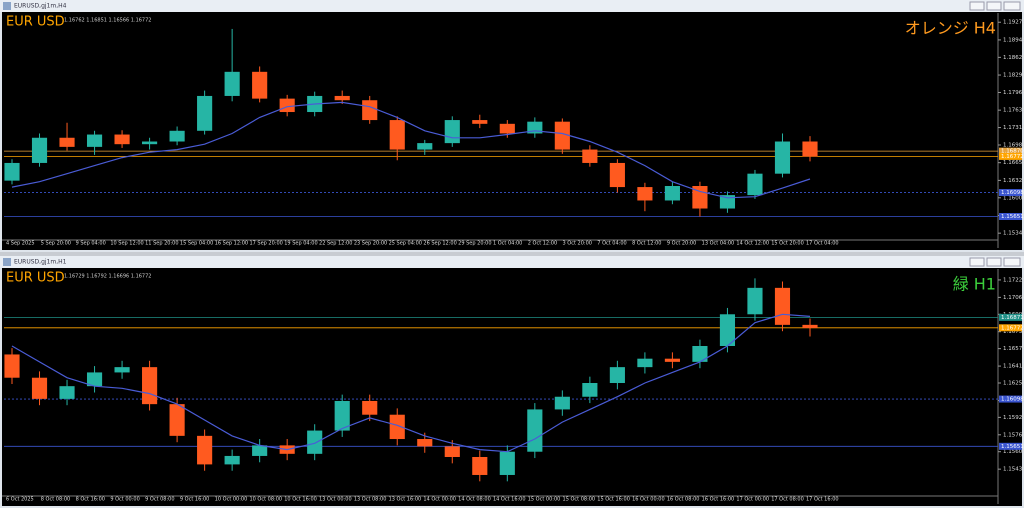 The width and height of the screenshot is (1024, 508). What do you see at coordinates (1013, 384) in the screenshot?
I see `y-tick-label: 1.16250` at bounding box center [1013, 384].